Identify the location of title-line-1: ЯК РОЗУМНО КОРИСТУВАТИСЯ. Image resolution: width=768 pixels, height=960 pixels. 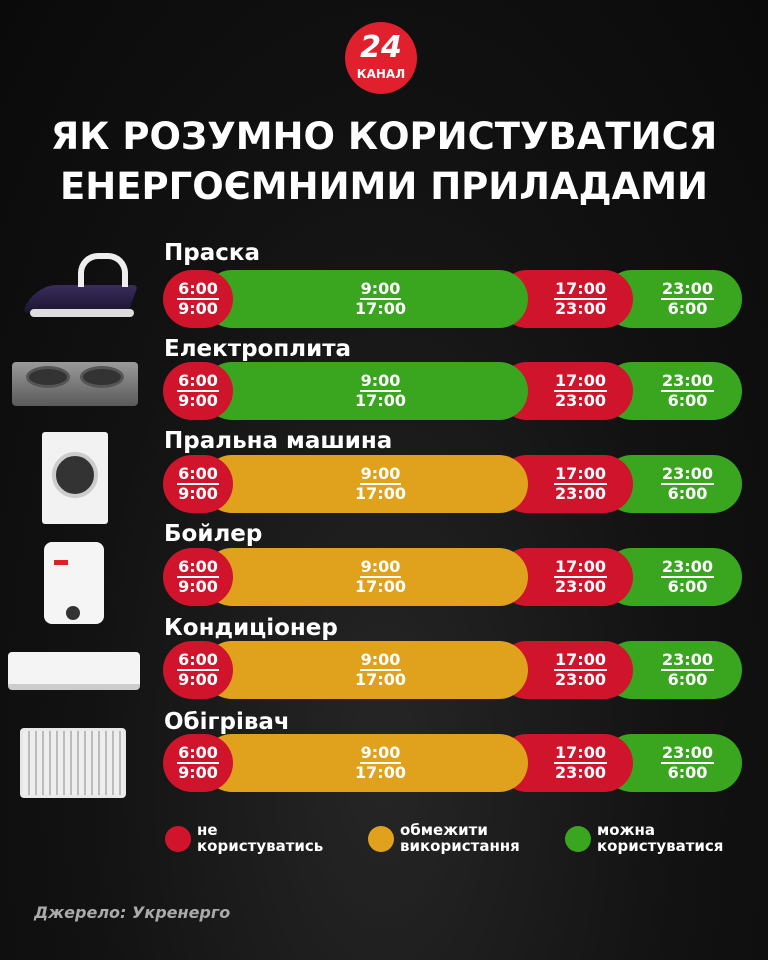
(384, 136).